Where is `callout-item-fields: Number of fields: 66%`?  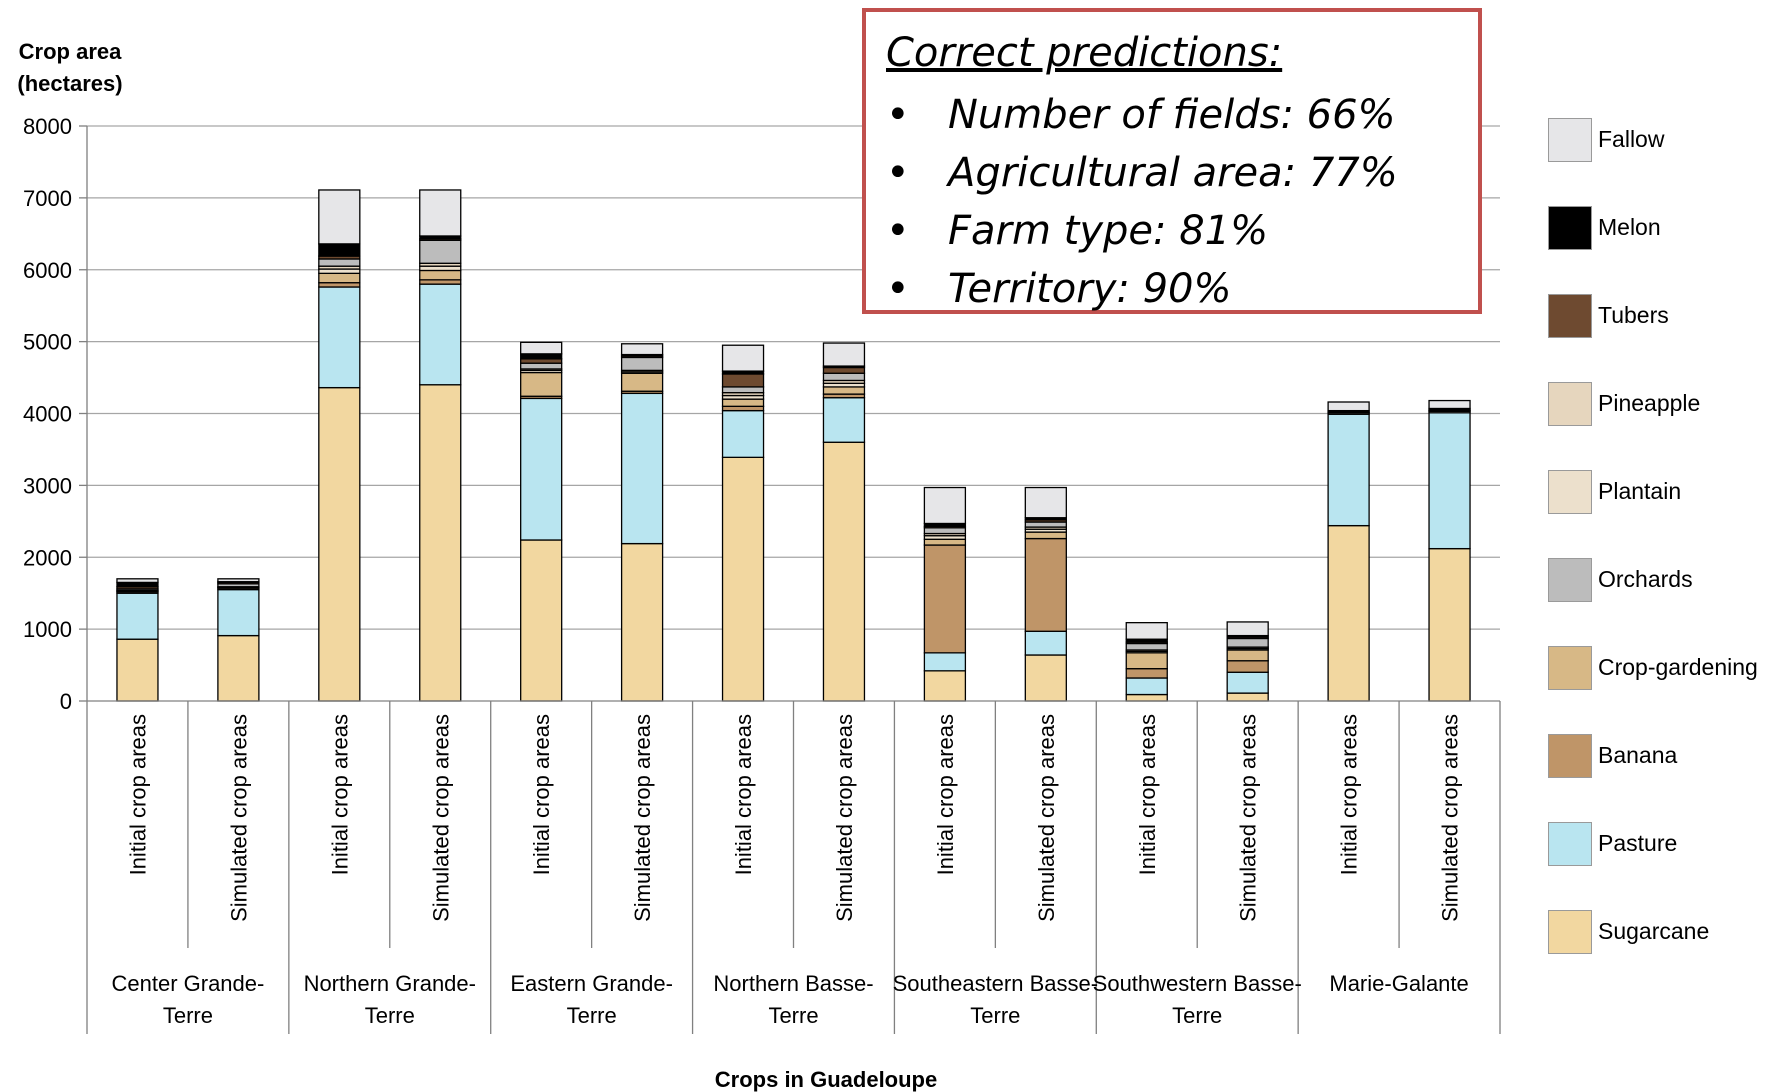
callout-item-fields: Number of fields: 66% is located at coordinates (1132, 115).